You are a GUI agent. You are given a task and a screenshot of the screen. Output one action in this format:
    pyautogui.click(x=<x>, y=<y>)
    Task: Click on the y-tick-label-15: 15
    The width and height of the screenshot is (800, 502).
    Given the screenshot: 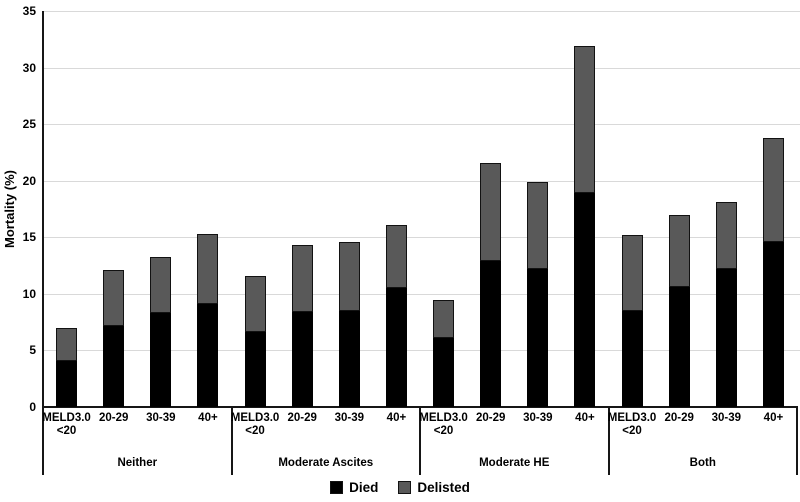 What is the action you would take?
    pyautogui.click(x=29, y=237)
    